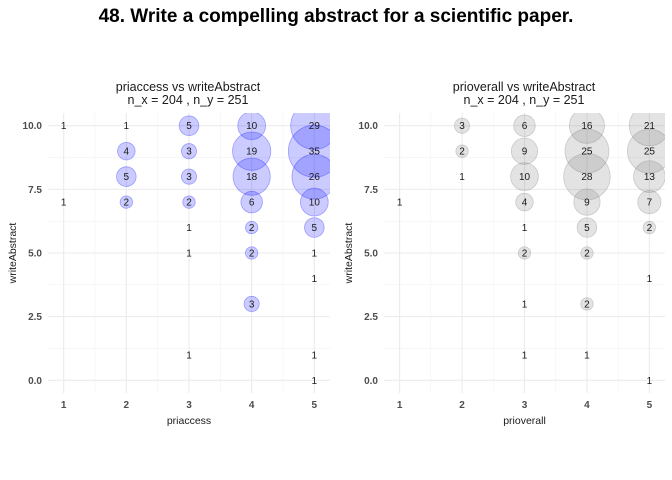 This screenshot has width=672, height=480. I want to click on bubble-count-label: 13, so click(650, 177).